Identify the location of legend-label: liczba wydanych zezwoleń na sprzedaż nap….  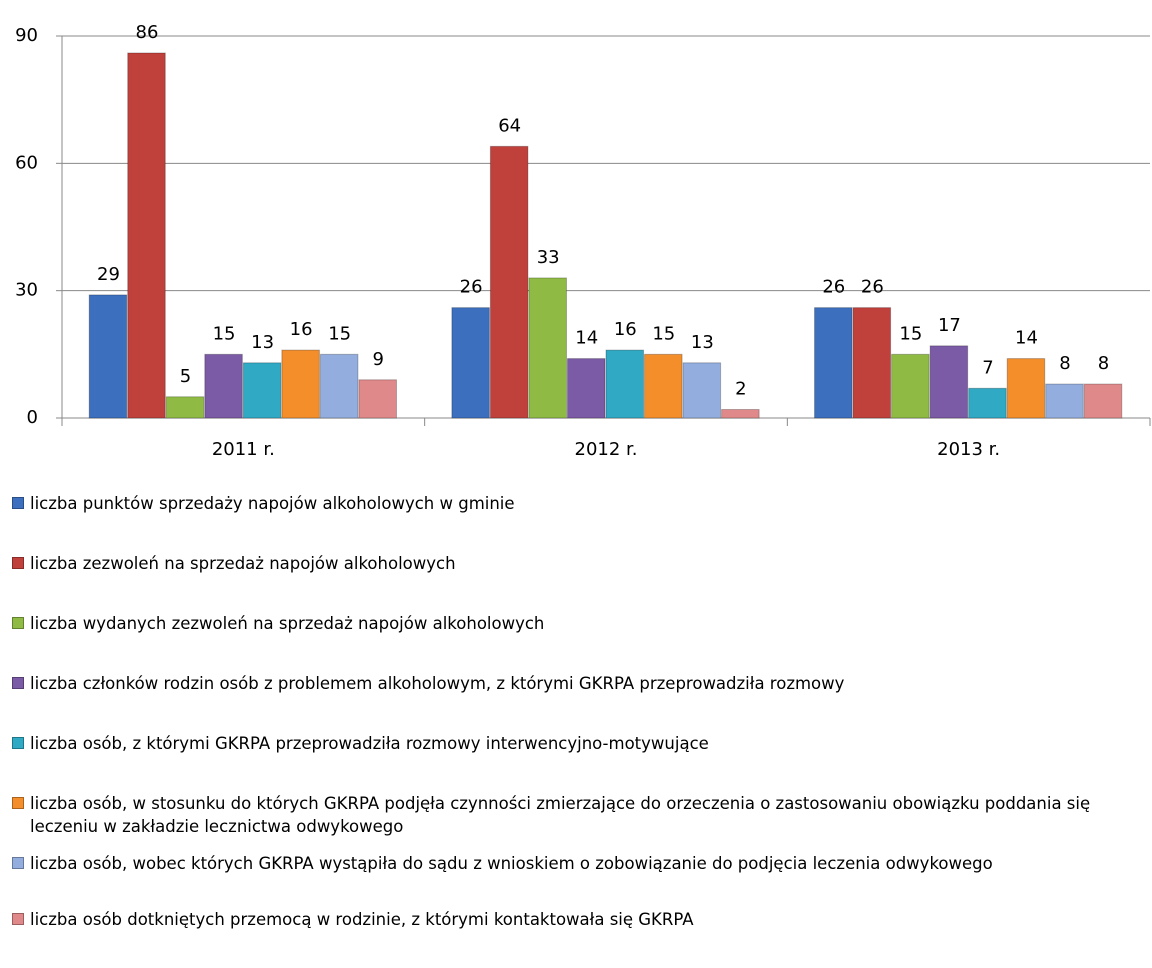
(287, 623).